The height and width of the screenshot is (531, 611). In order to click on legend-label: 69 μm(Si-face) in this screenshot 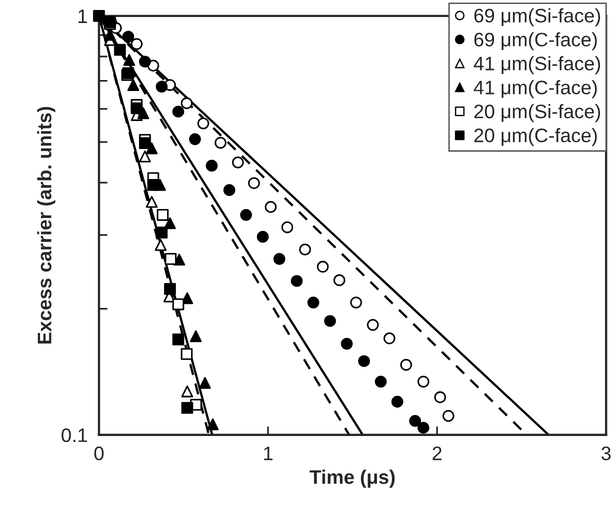, I will do `click(537, 17)`.